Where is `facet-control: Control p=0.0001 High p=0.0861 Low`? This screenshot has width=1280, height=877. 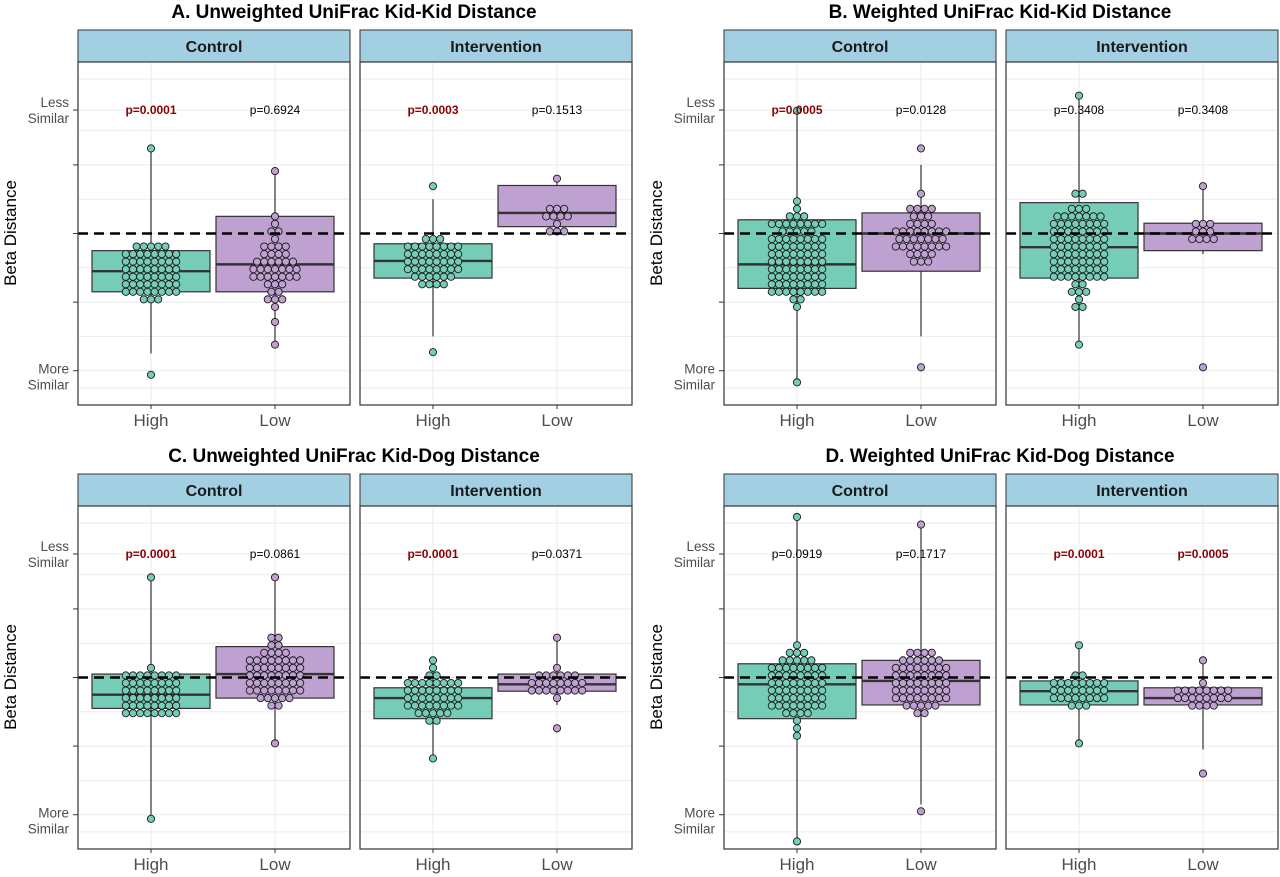
facet-control: Control p=0.0001 High p=0.0861 Low is located at coordinates (214, 673).